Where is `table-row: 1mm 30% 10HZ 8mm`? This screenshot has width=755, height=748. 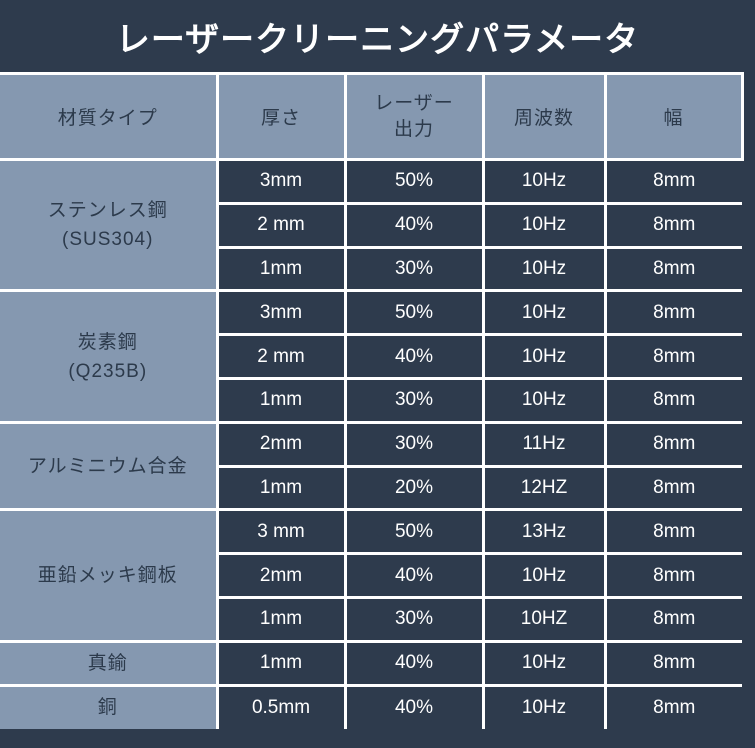 table-row: 1mm 30% 10HZ 8mm is located at coordinates (371, 619).